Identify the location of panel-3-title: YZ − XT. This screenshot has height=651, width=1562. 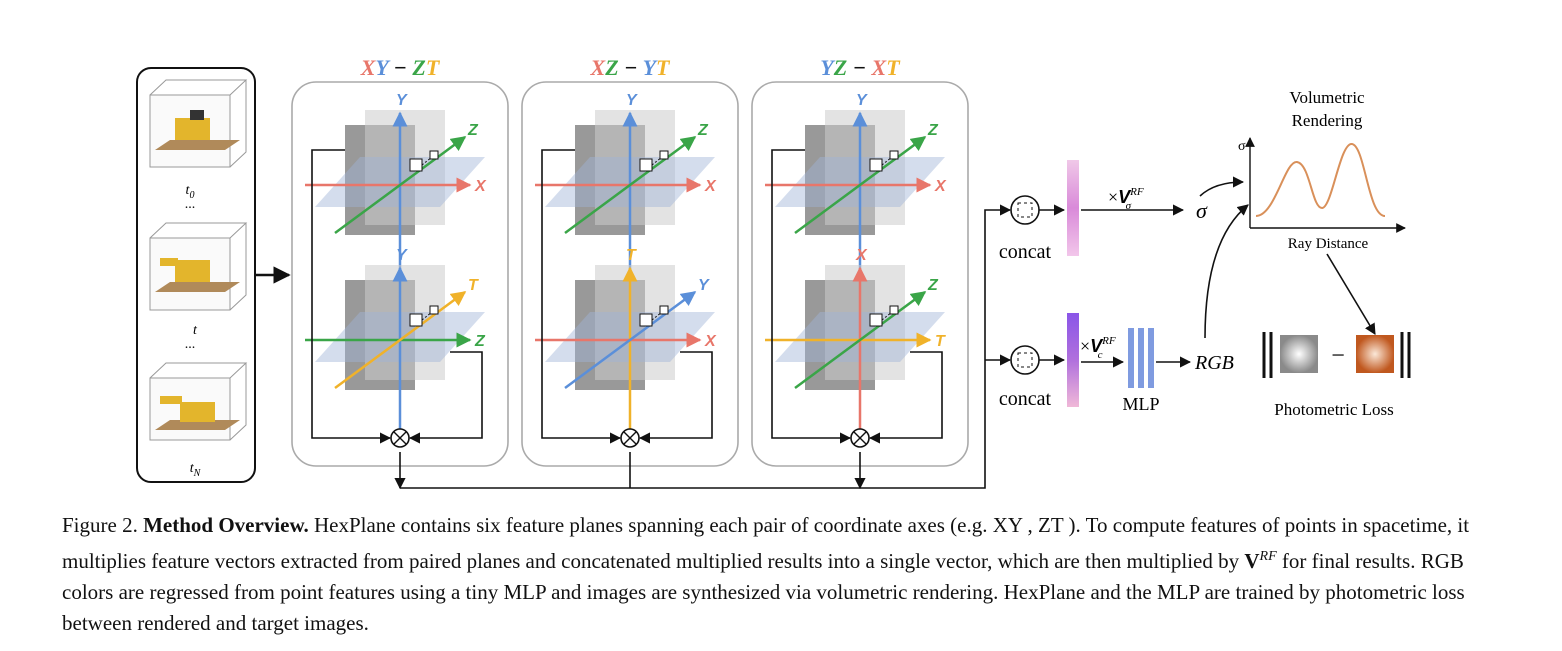
(860, 67).